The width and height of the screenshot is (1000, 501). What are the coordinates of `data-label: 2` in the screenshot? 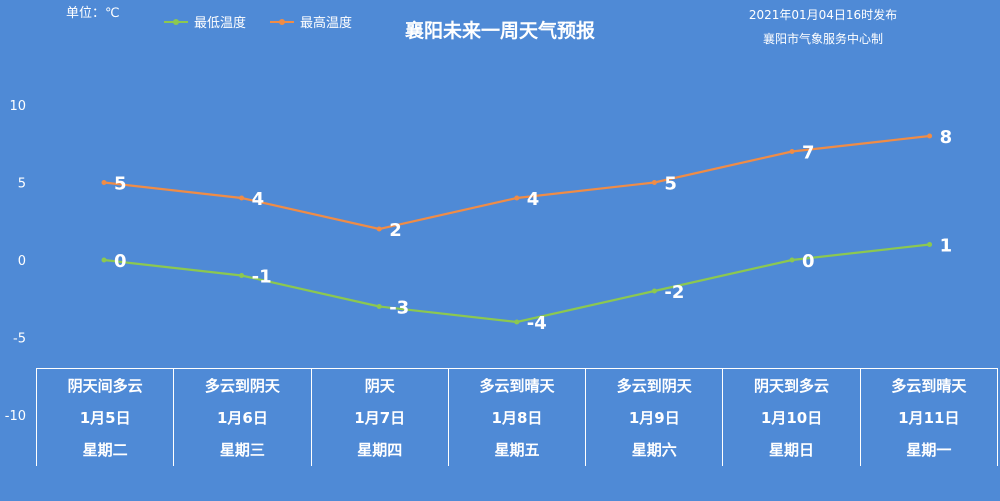 It's located at (395, 230).